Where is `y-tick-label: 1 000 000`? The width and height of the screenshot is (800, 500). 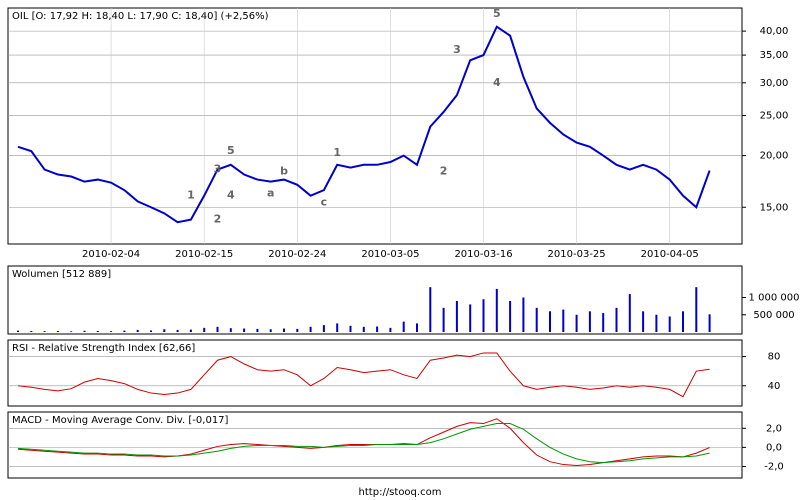
y-tick-label: 1 000 000 is located at coordinates (774, 298).